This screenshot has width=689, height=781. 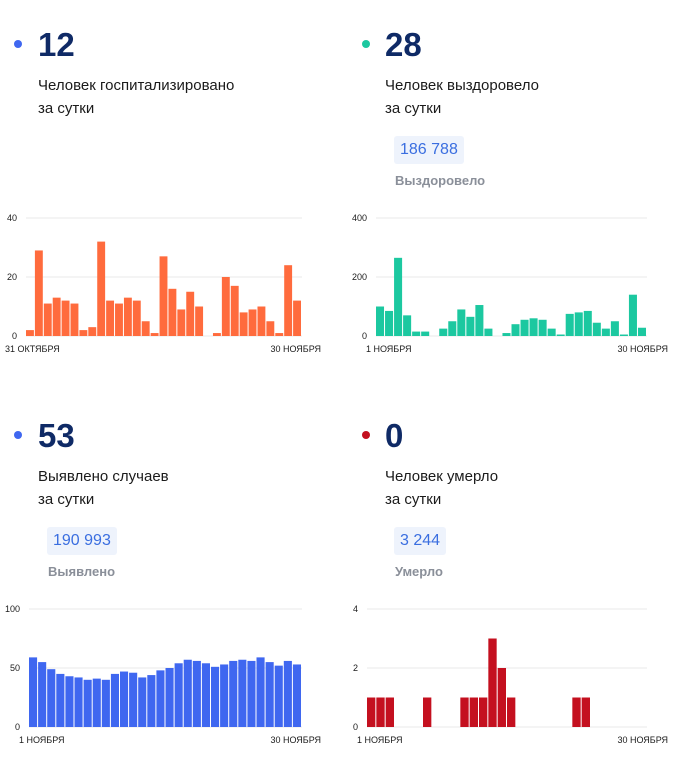 I want to click on cases-total-label: Выявлено, so click(x=82, y=571).